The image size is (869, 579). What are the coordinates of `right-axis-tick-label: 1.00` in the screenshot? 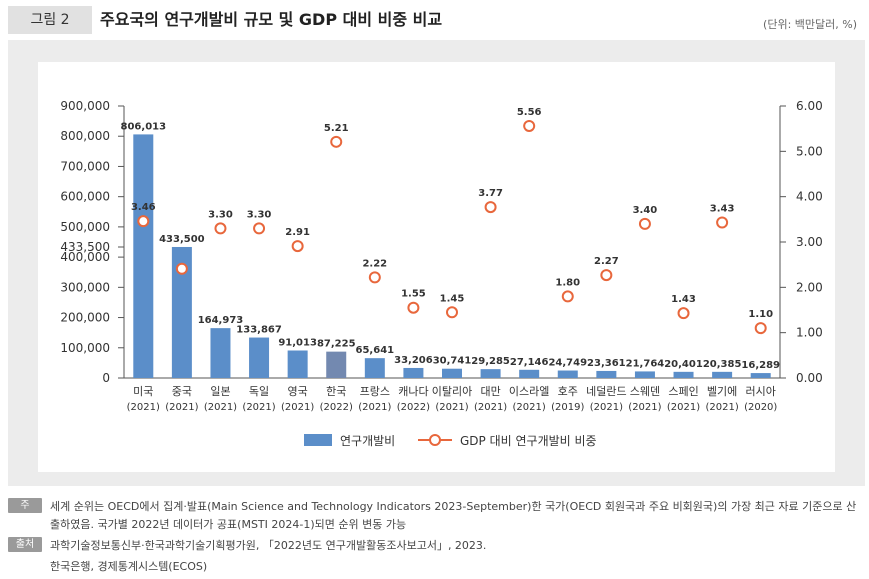 It's located at (809, 333).